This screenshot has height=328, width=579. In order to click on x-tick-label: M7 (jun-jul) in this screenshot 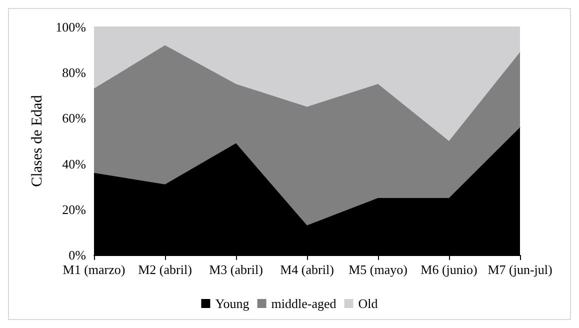, I will do `click(520, 269)`.